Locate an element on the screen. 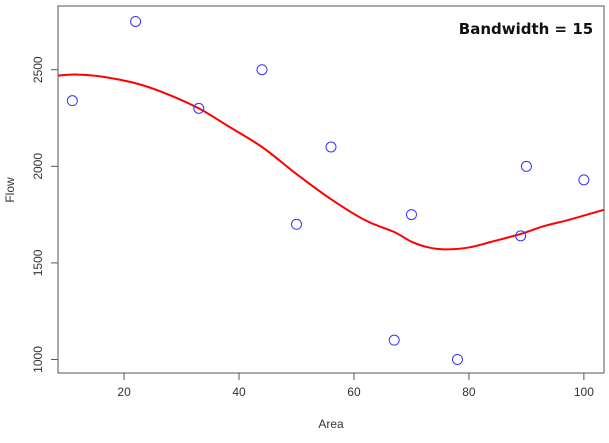  y-tick-label: 2000 is located at coordinates (38, 166).